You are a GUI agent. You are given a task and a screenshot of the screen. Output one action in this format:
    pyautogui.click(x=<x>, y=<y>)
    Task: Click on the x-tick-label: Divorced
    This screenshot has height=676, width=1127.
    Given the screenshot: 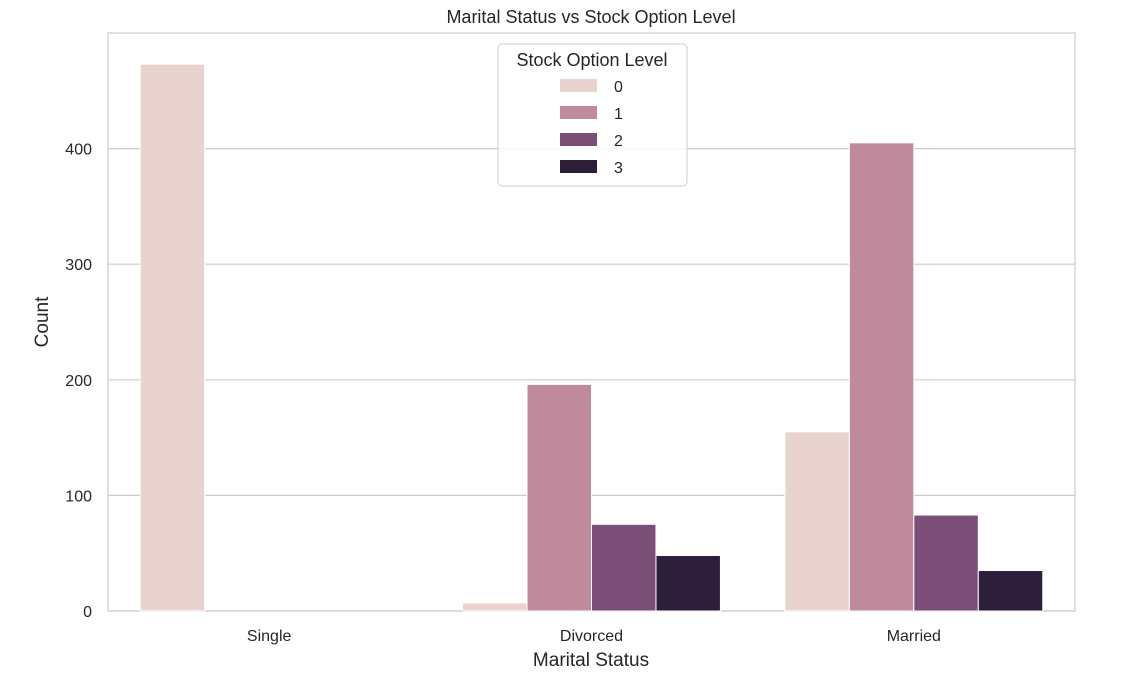 What is the action you would take?
    pyautogui.click(x=591, y=636)
    